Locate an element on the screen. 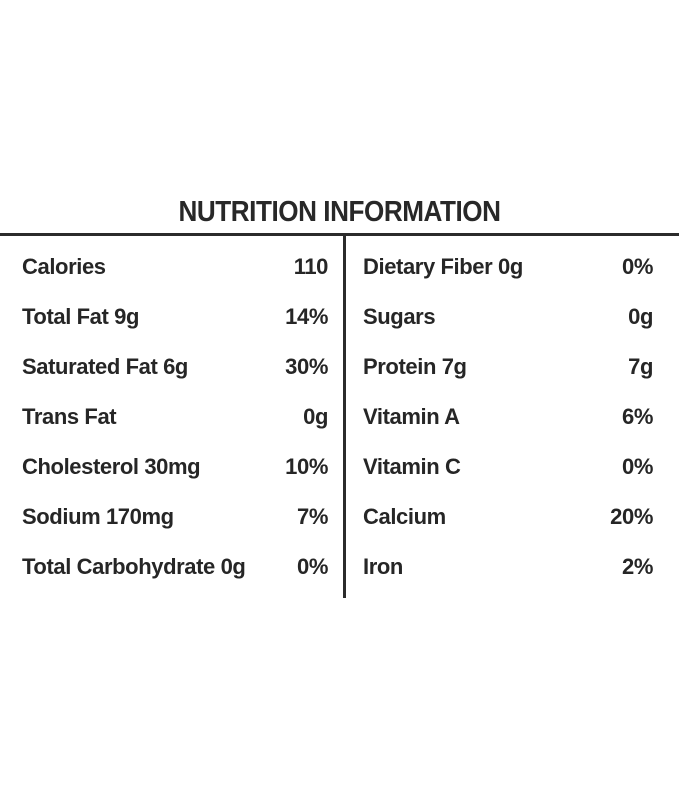 Image resolution: width=683 pixels, height=800 pixels. nutrient-label: Calcium is located at coordinates (404, 516).